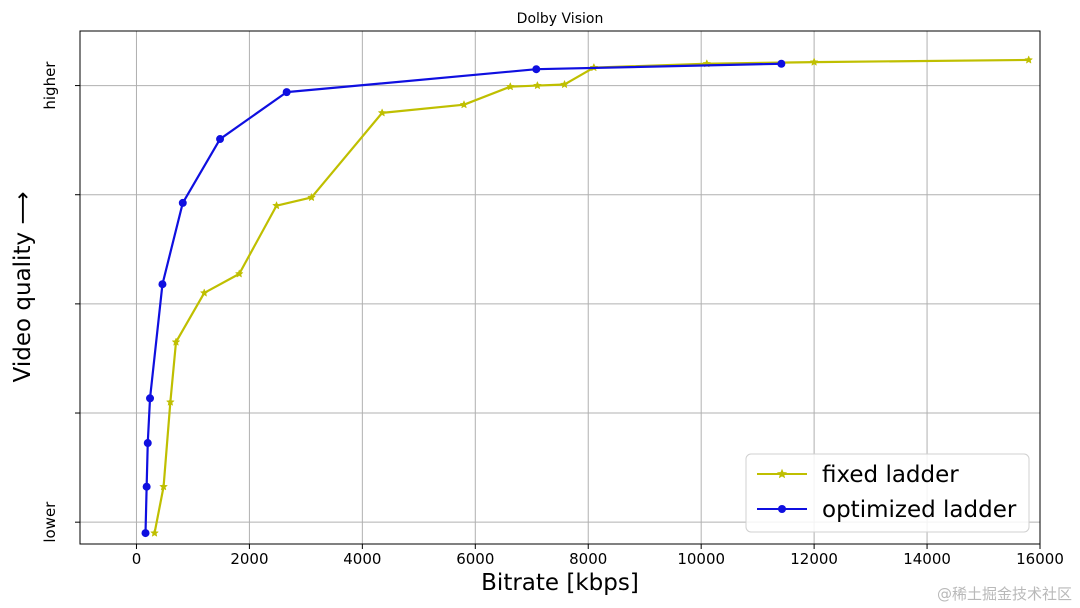 The height and width of the screenshot is (608, 1080). Describe the element at coordinates (1040, 559) in the screenshot. I see `x-tick-label: 16000` at that location.